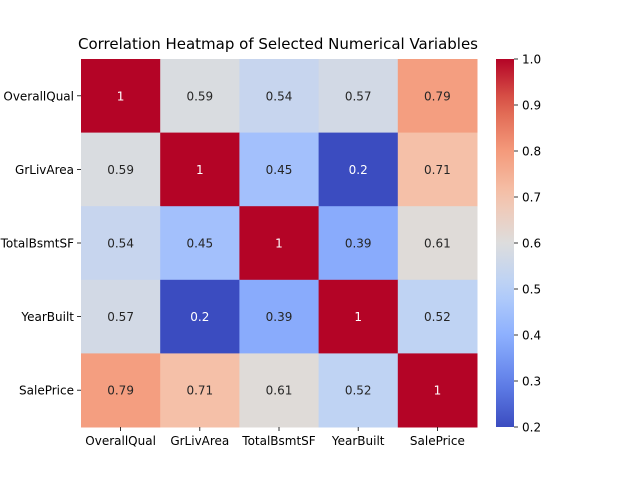  Describe the element at coordinates (531, 60) in the screenshot. I see `colorbar-tick-label: 1.0` at that location.